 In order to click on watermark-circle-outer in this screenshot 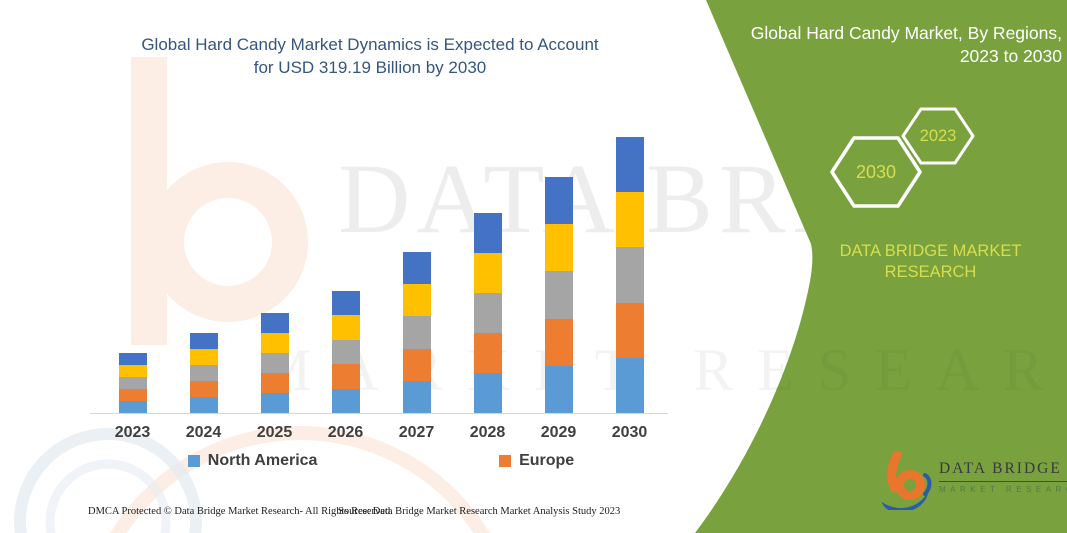, I will do `click(108, 480)`.